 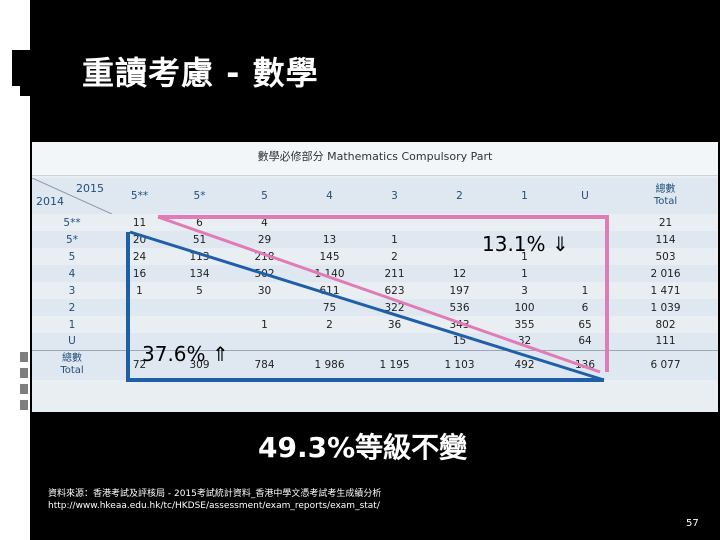 I want to click on table-cell: 322, so click(x=394, y=307).